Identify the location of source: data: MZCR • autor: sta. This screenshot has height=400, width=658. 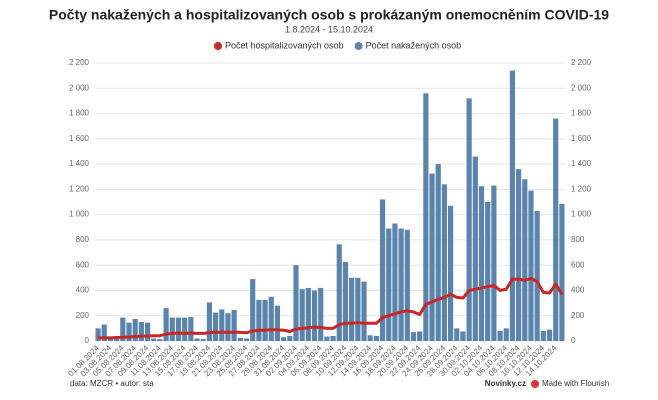
(112, 383).